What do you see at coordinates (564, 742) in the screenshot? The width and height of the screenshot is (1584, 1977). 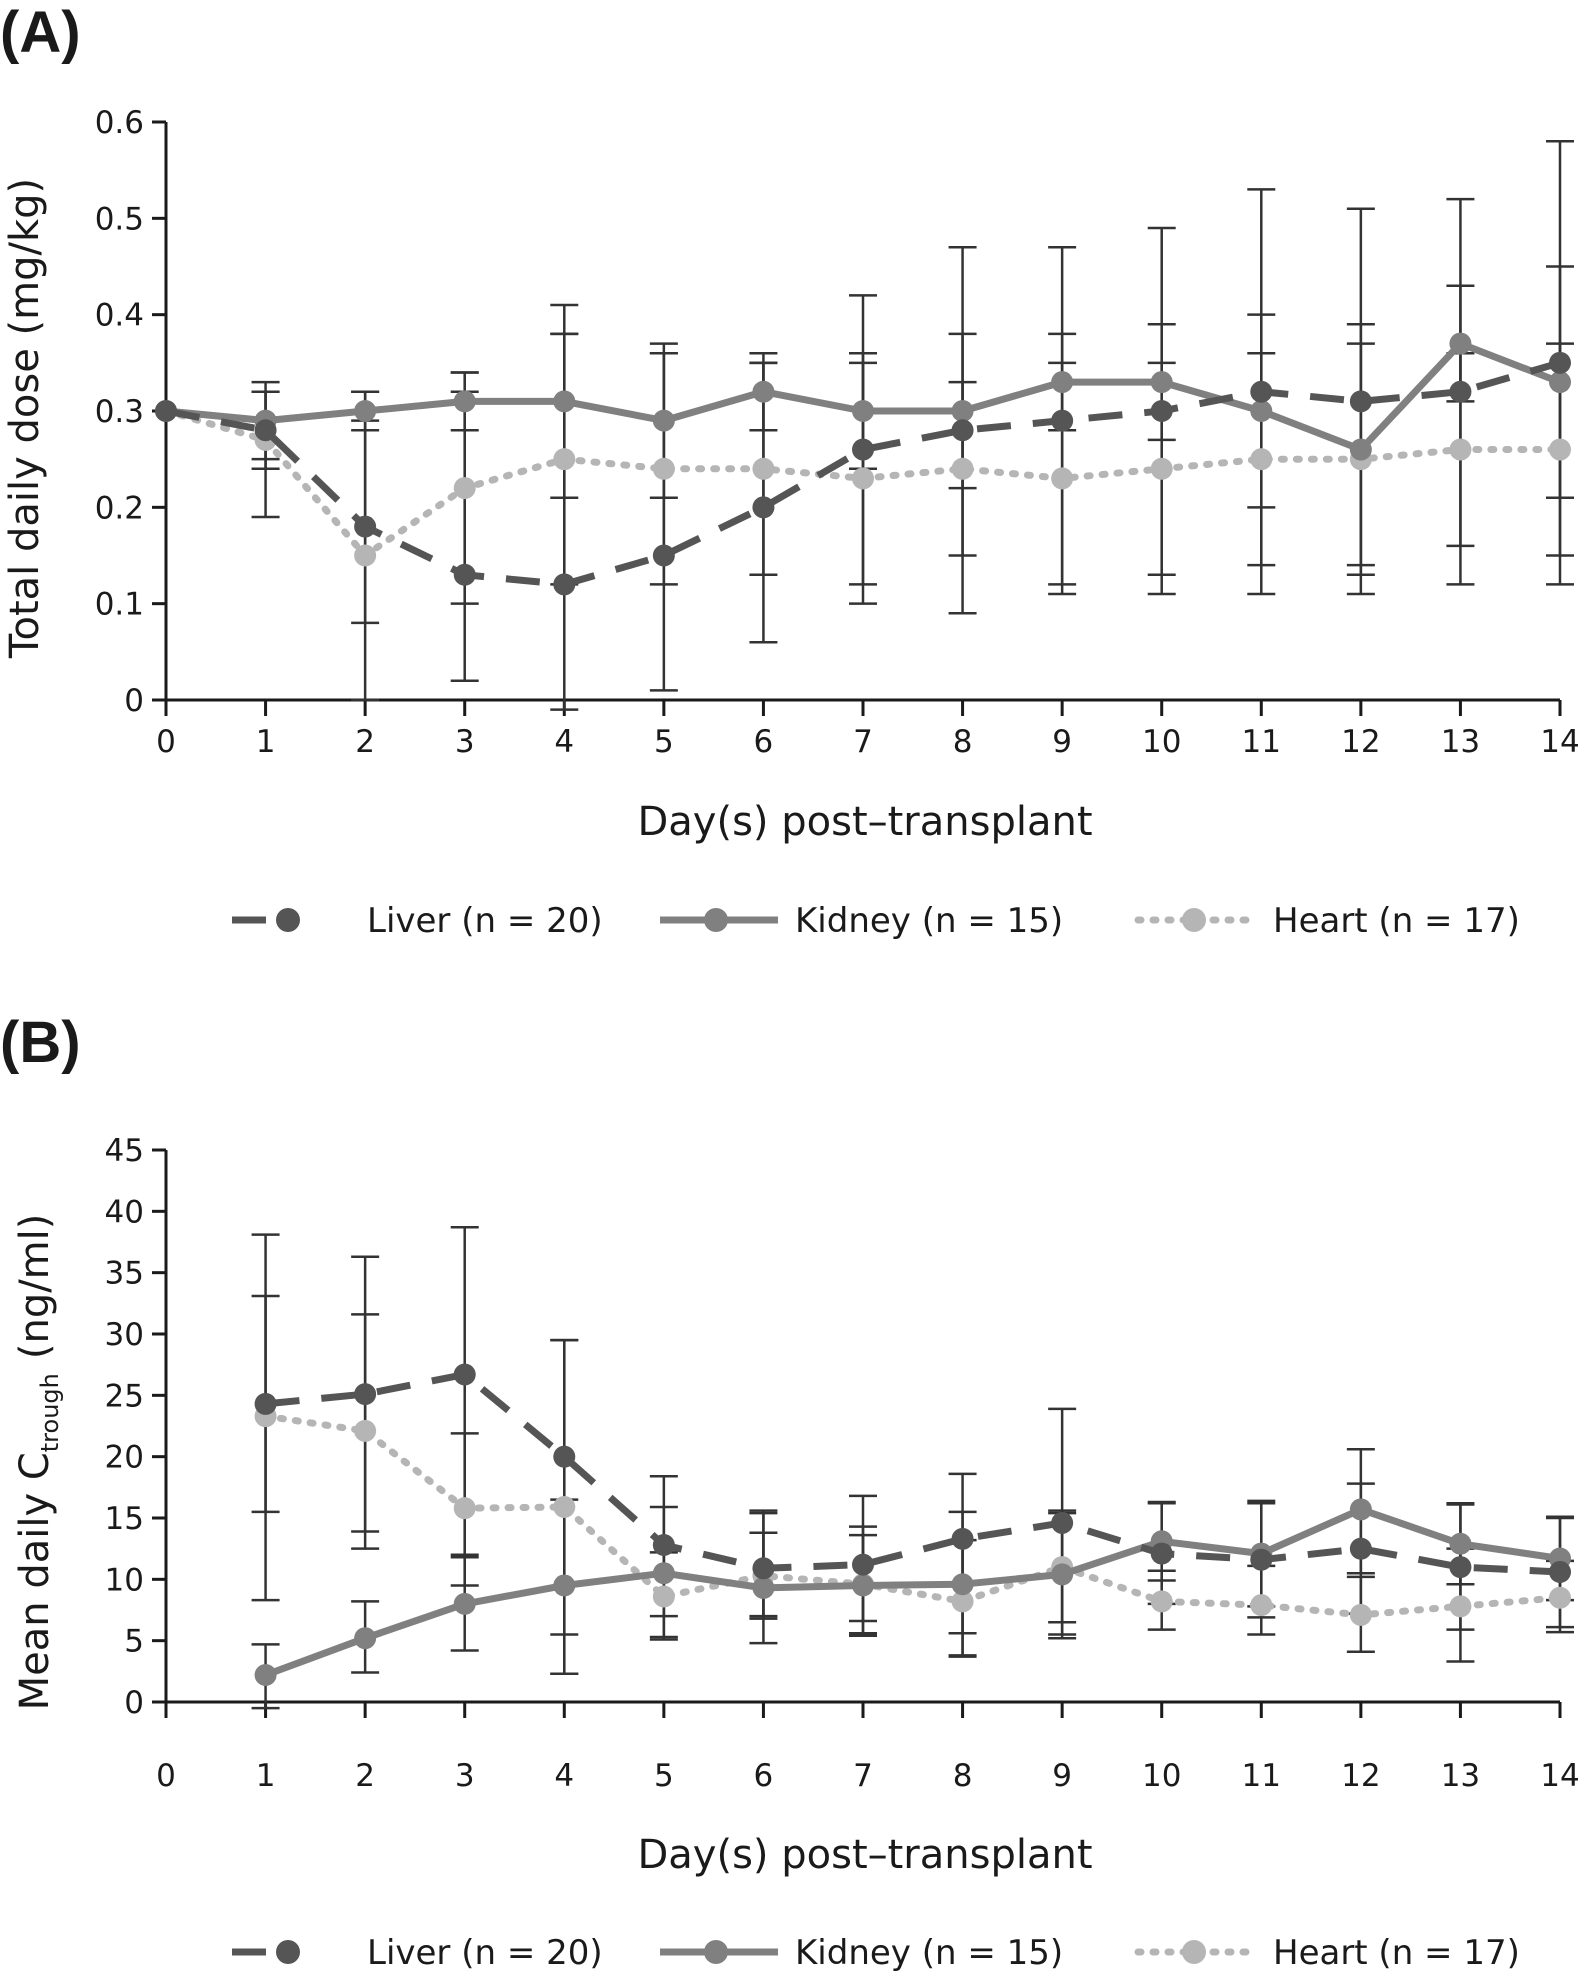 I see `x-tick-label-a: 4` at bounding box center [564, 742].